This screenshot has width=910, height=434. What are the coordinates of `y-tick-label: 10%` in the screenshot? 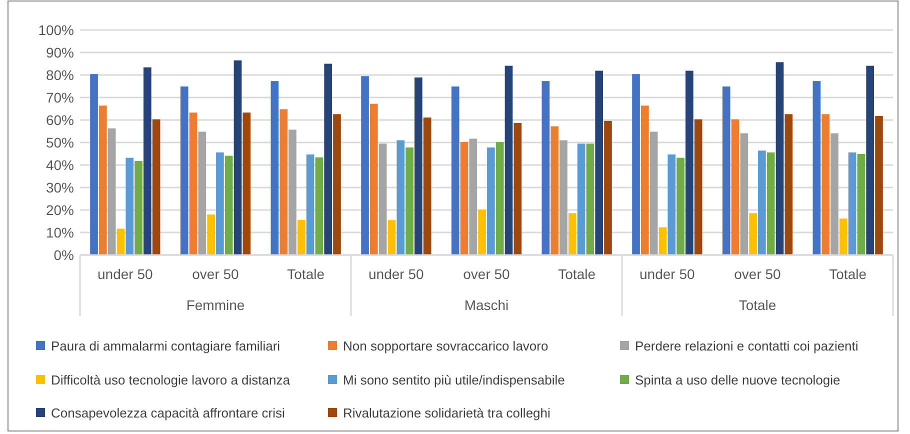 It's located at (60, 232).